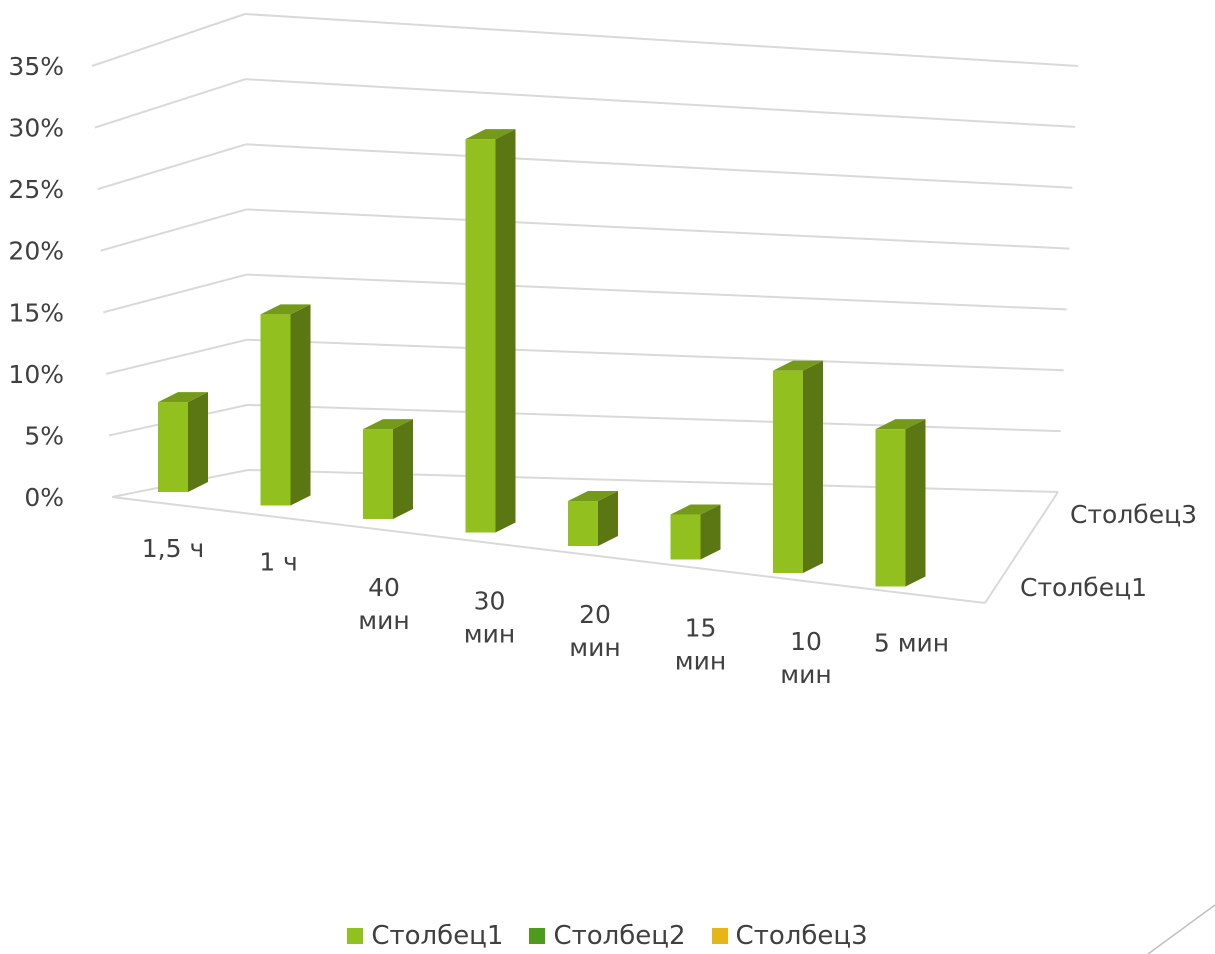 This screenshot has height=954, width=1215. Describe the element at coordinates (594, 631) in the screenshot. I see `x-tick-label: 20 мин` at that location.